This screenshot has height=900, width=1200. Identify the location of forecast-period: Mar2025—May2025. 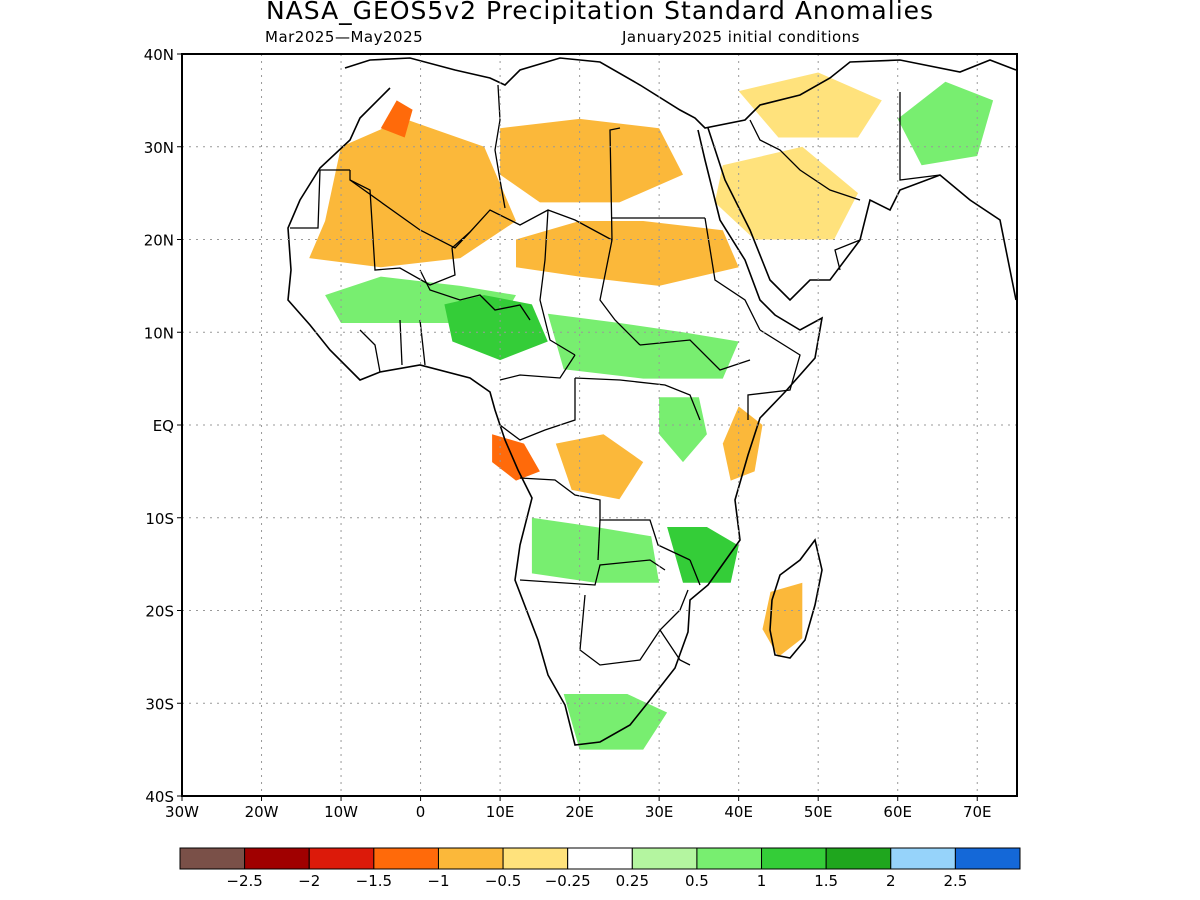
(344, 37).